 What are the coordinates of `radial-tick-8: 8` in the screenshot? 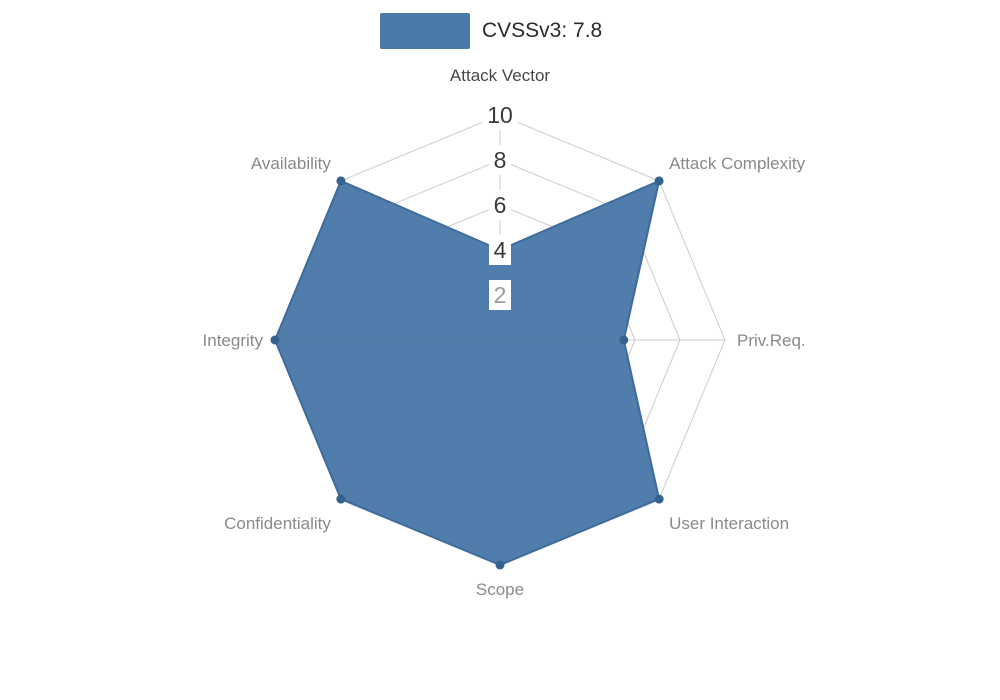 It's located at (500, 160).